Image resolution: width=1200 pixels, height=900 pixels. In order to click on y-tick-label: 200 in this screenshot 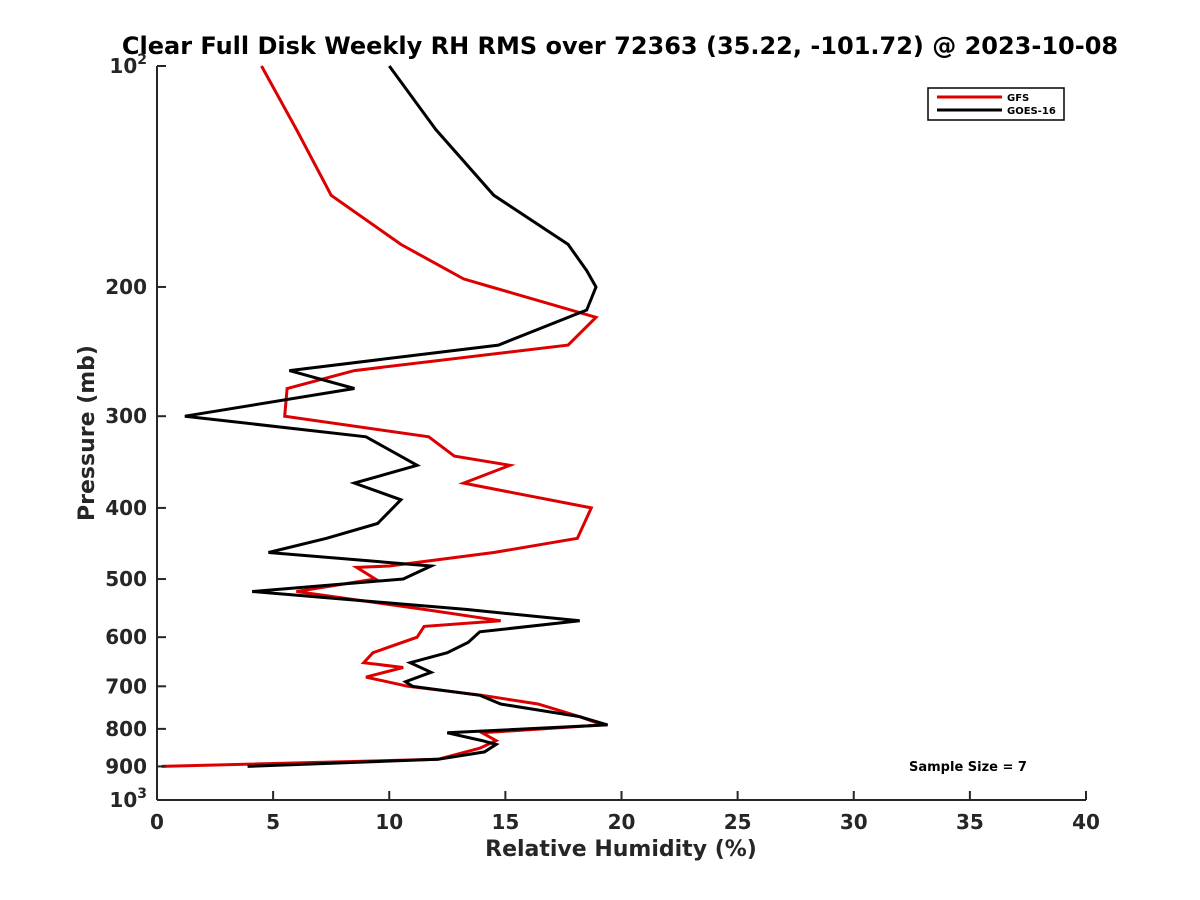, I will do `click(126, 287)`.